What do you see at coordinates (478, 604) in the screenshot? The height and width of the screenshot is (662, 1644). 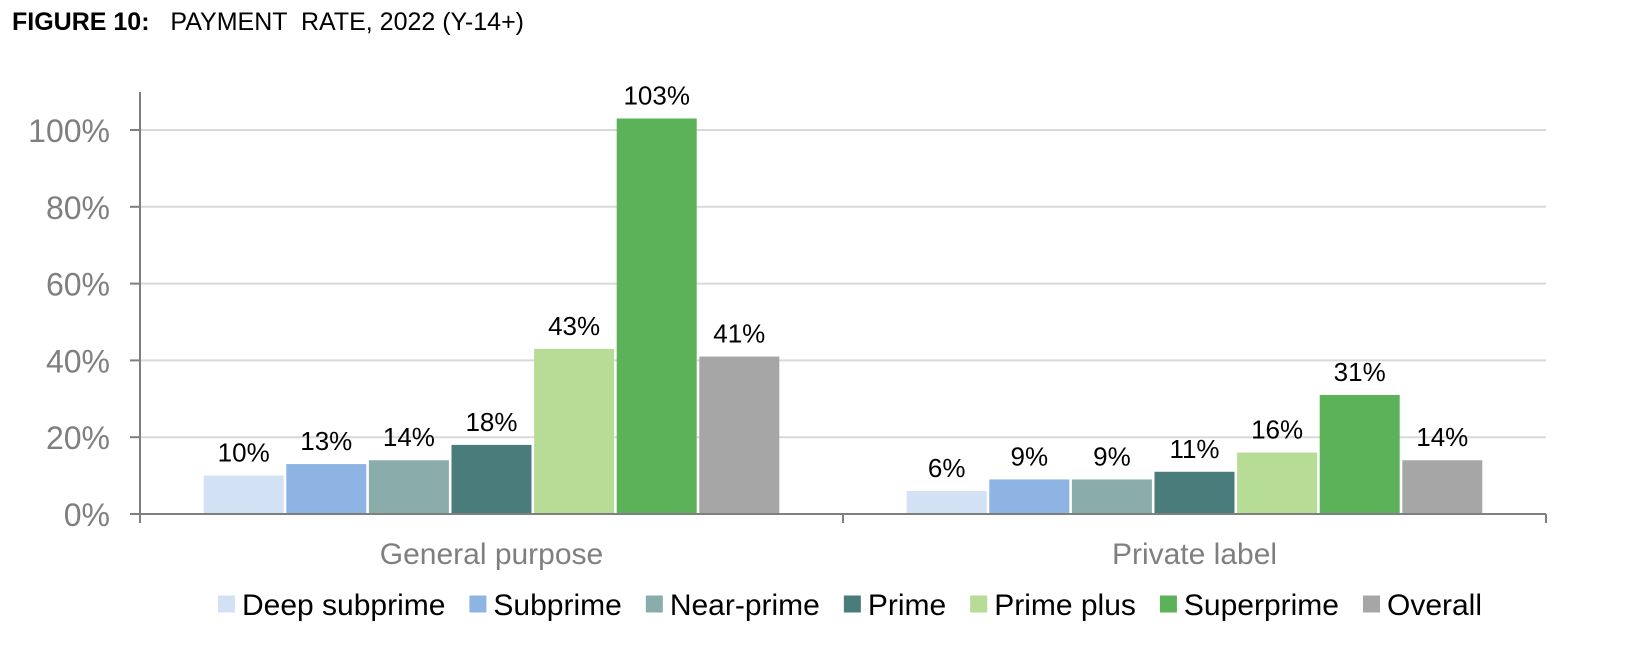 I see `legend-swatch-subprime` at bounding box center [478, 604].